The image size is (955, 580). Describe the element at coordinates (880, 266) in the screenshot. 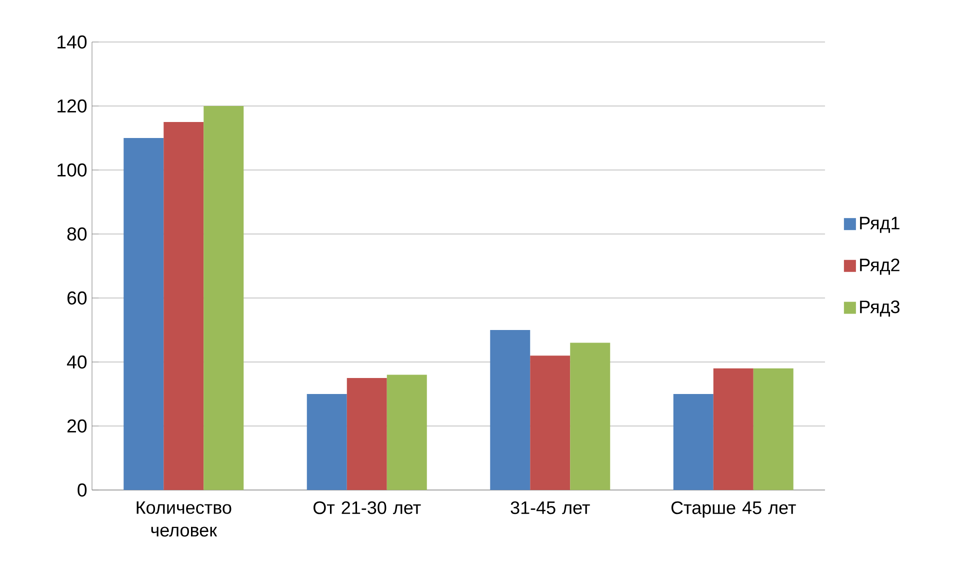

I see `legend-label: Ряд2` at that location.